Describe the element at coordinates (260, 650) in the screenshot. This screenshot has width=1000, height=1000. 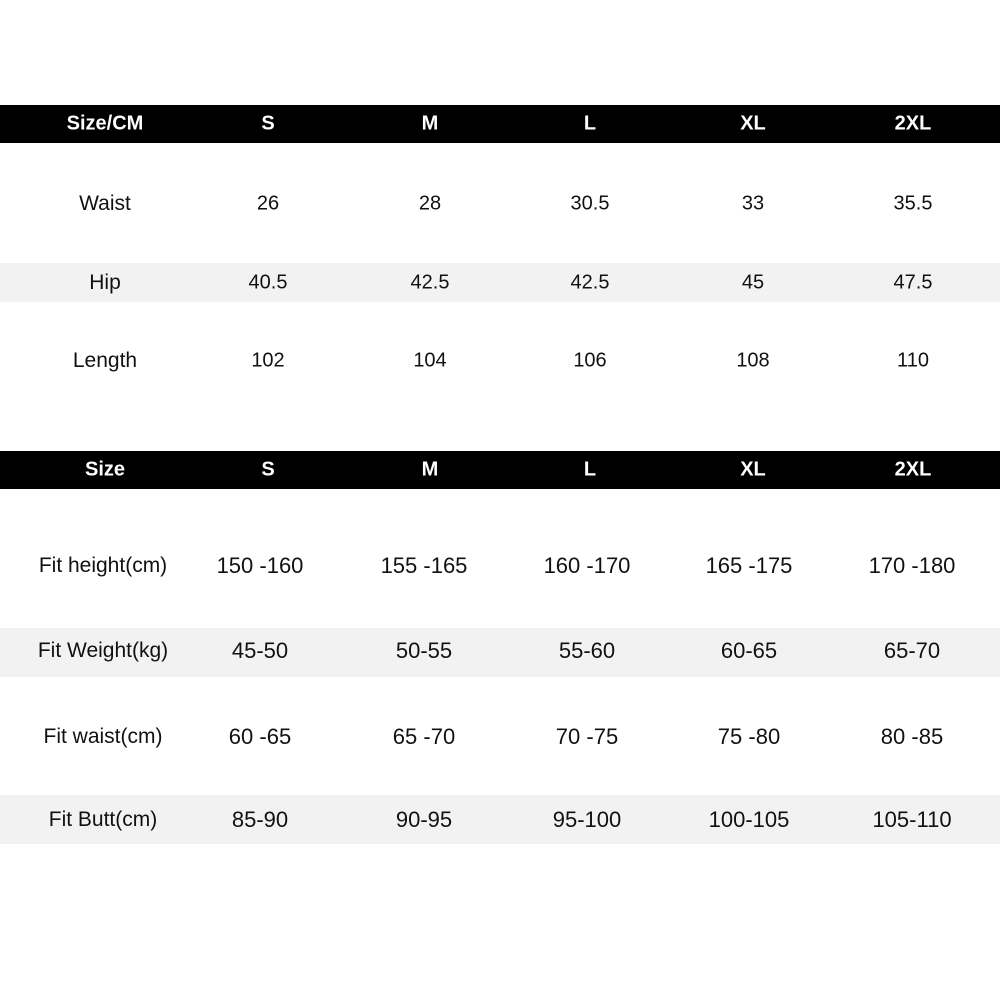
I see `cell-value: 45-50` at that location.